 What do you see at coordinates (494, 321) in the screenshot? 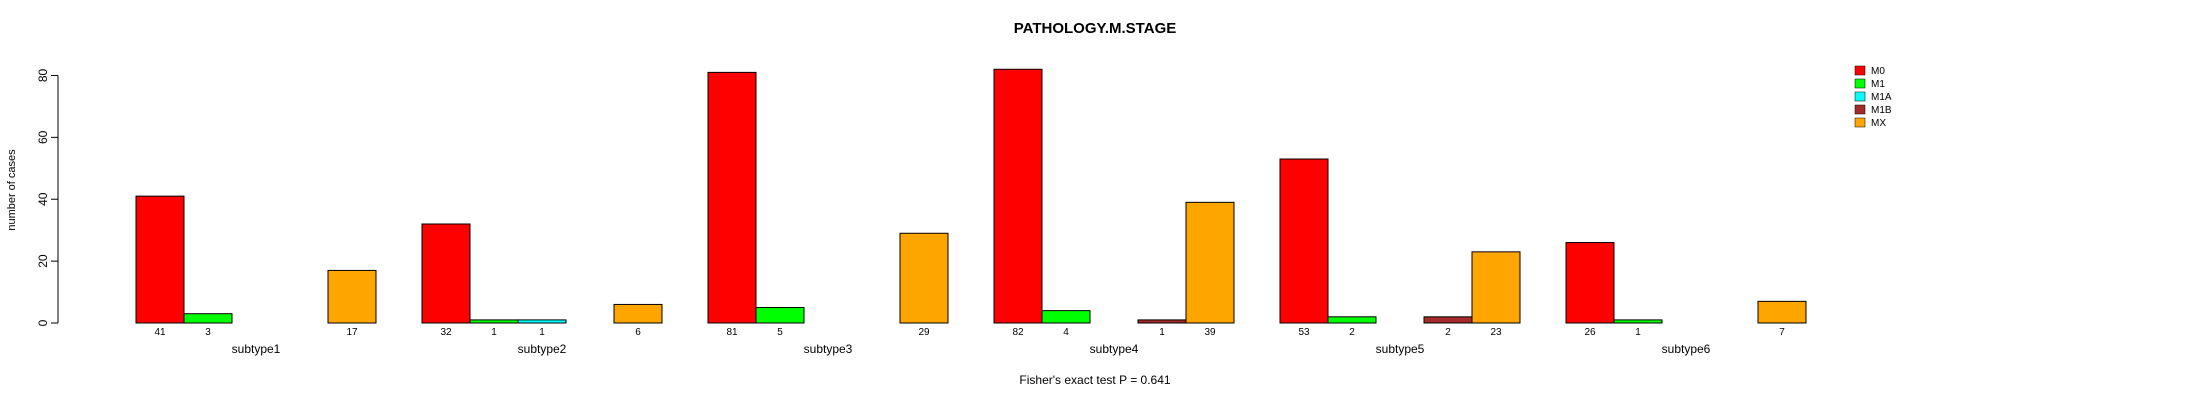
I see `bar-subtype2-M1` at bounding box center [494, 321].